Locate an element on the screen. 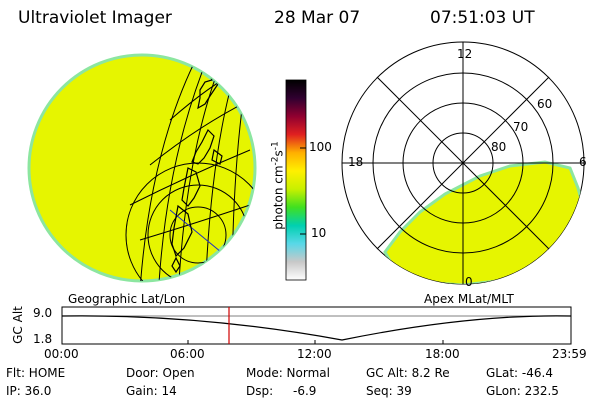  door-status: Door: Open is located at coordinates (160, 373).